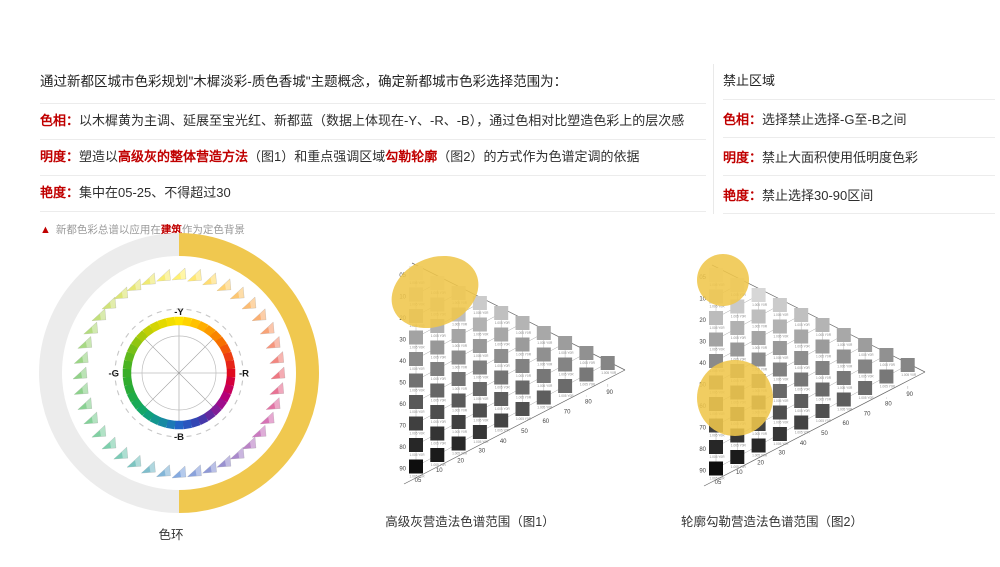 This screenshot has height=567, width=1000. I want to click on chroma-axis-label: 80, so click(588, 403).